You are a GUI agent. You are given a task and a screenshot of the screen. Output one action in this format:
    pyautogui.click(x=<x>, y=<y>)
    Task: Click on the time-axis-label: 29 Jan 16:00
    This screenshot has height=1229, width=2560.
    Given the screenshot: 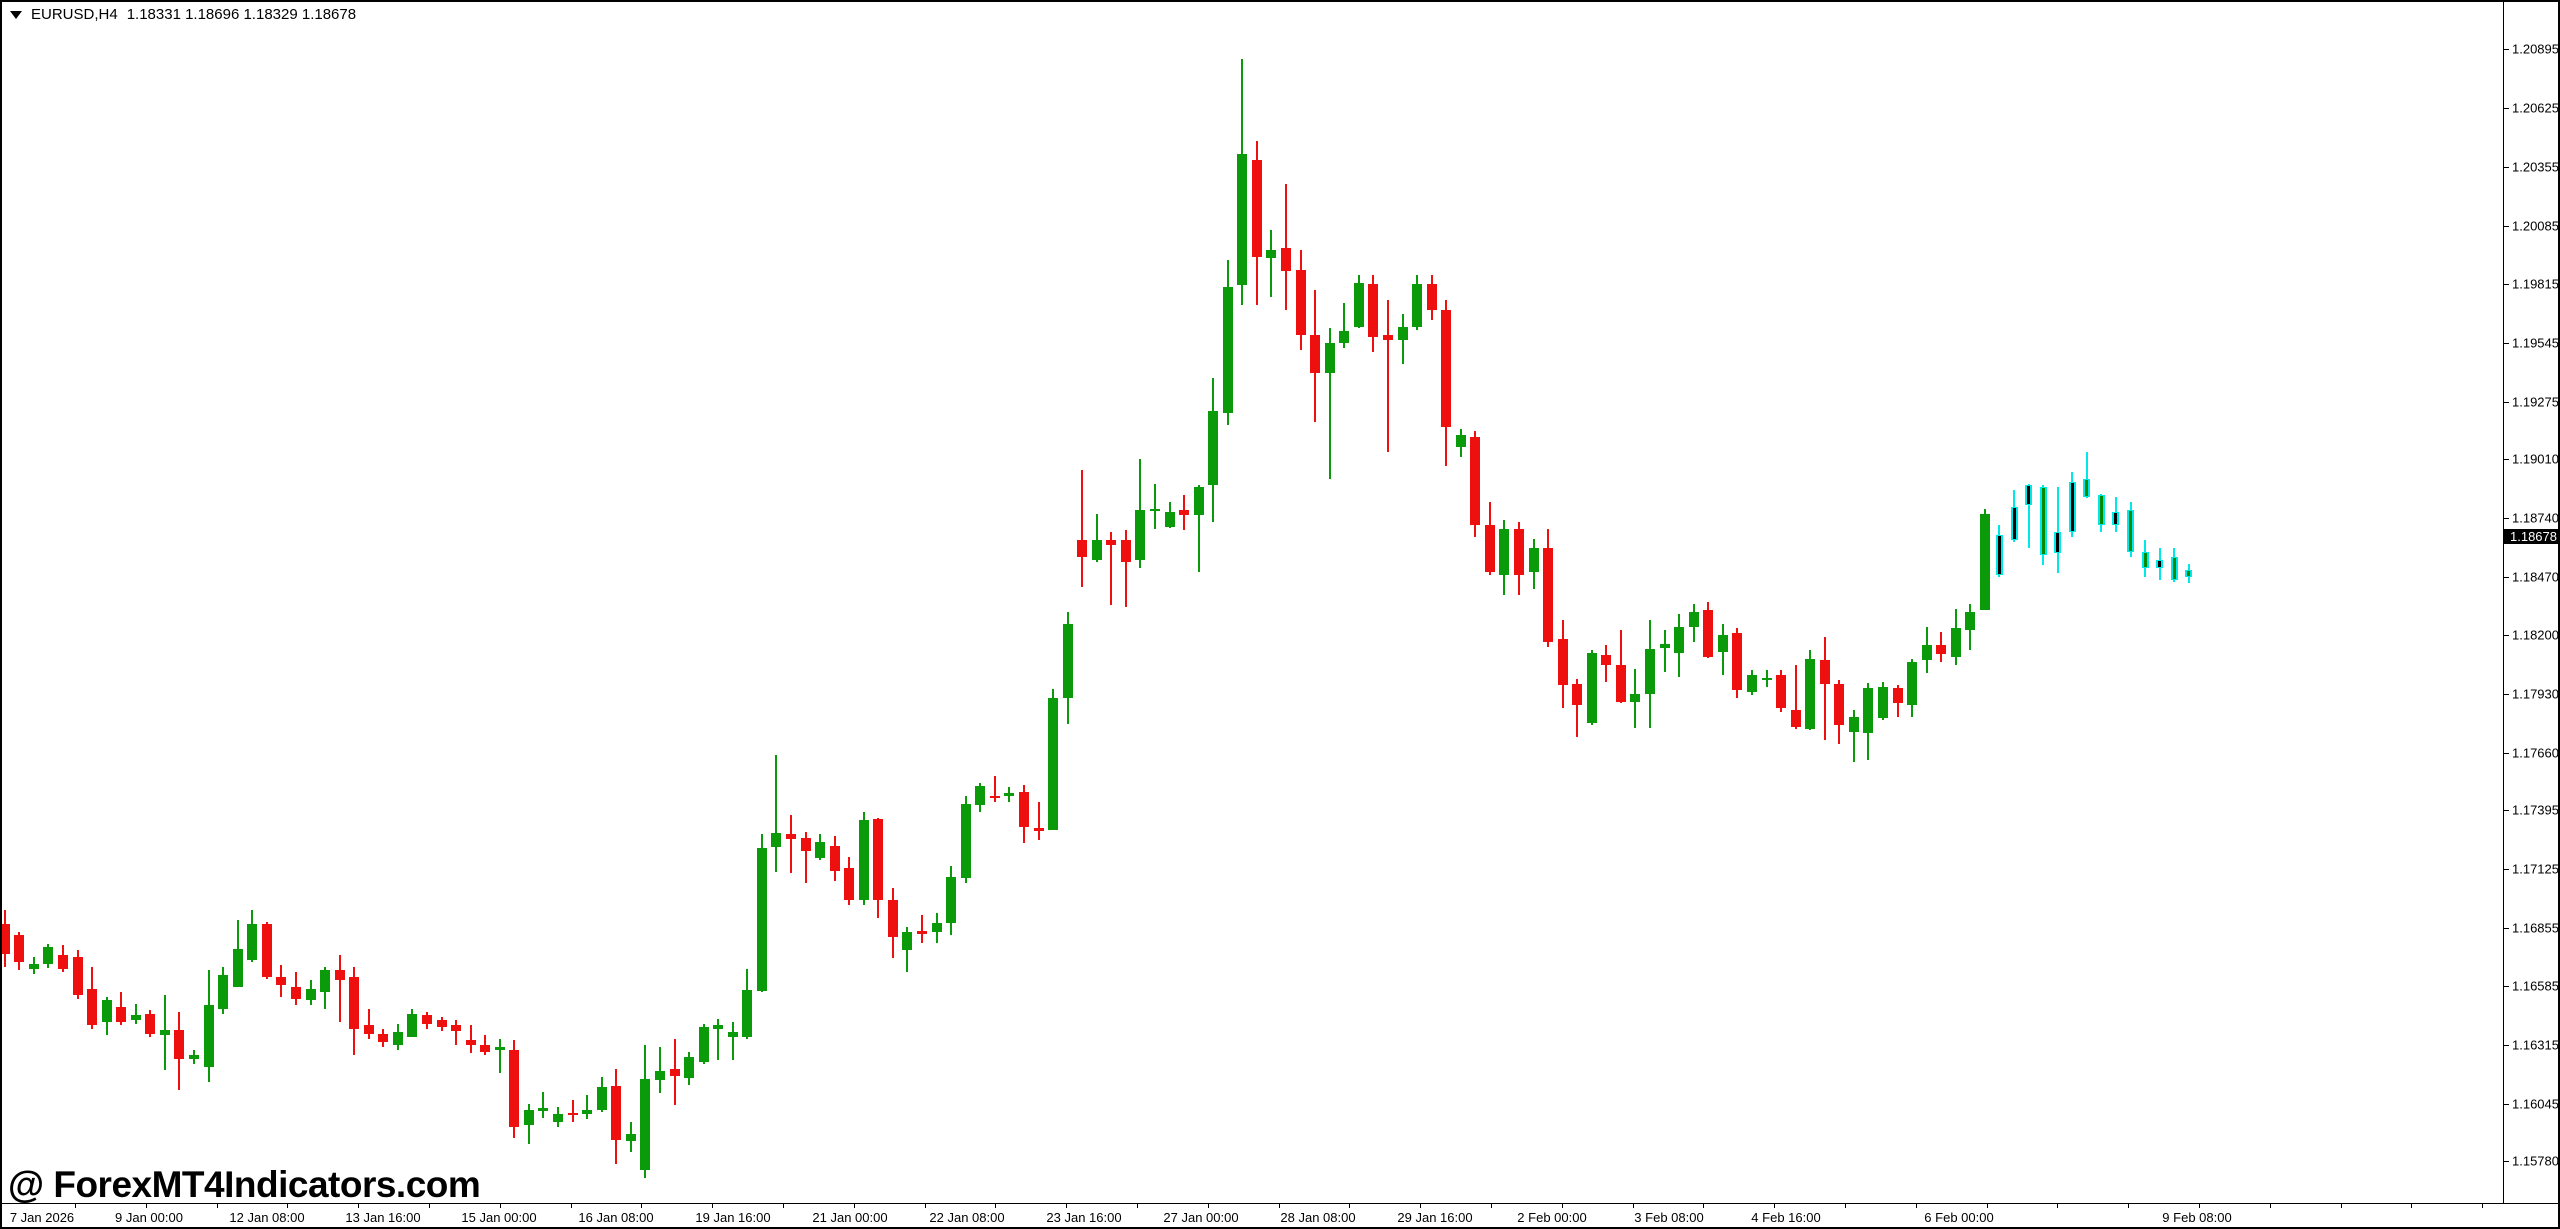 What is the action you would take?
    pyautogui.click(x=1435, y=1217)
    